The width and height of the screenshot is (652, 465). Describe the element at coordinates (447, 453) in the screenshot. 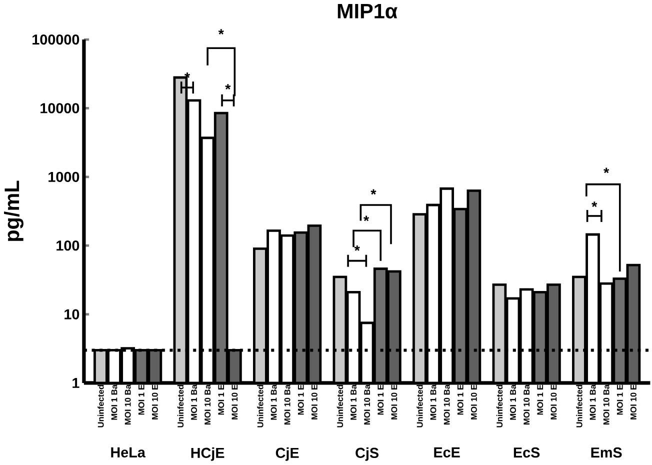

I see `x-tick-label: EcE` at that location.